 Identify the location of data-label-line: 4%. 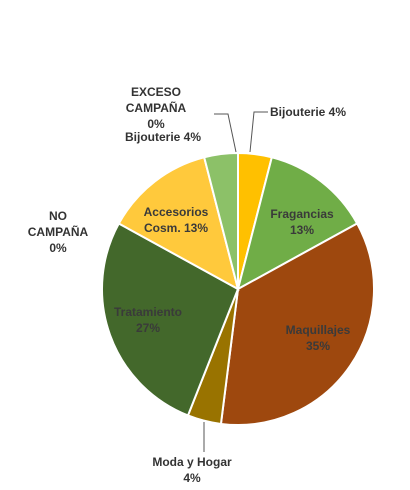
(192, 478).